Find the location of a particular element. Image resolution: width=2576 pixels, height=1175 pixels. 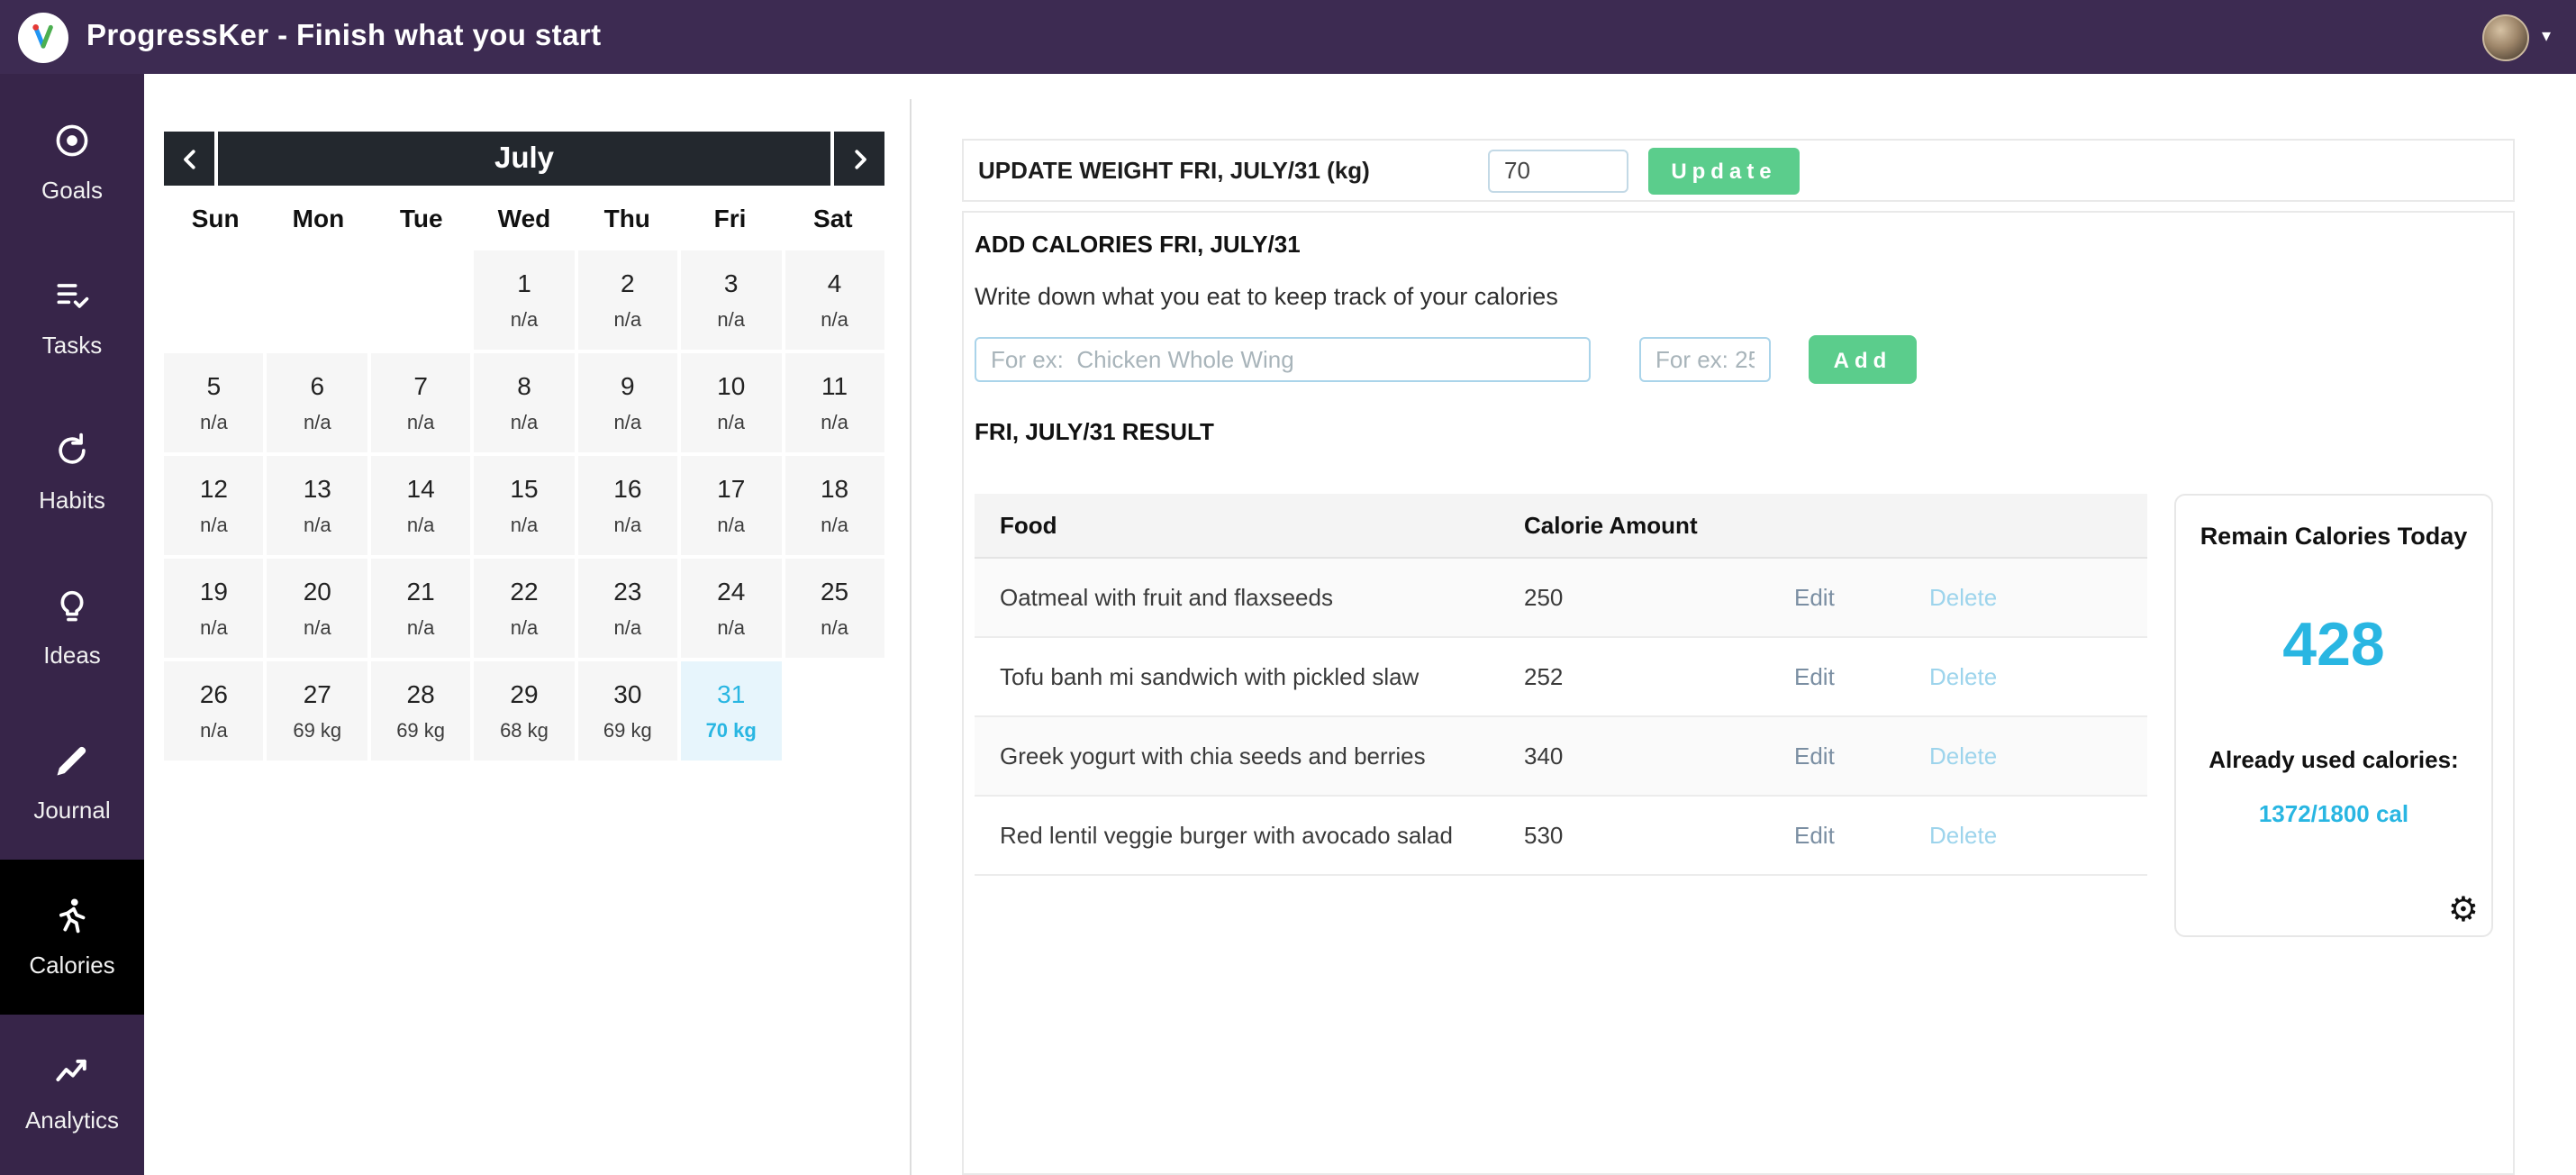

sidebar-item-habits: Habits is located at coordinates (72, 472).